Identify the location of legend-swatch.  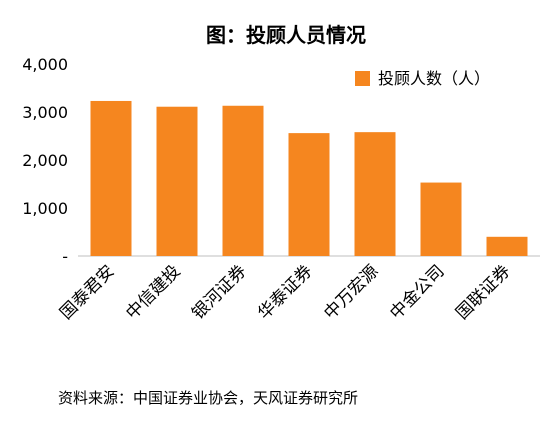
(362, 78).